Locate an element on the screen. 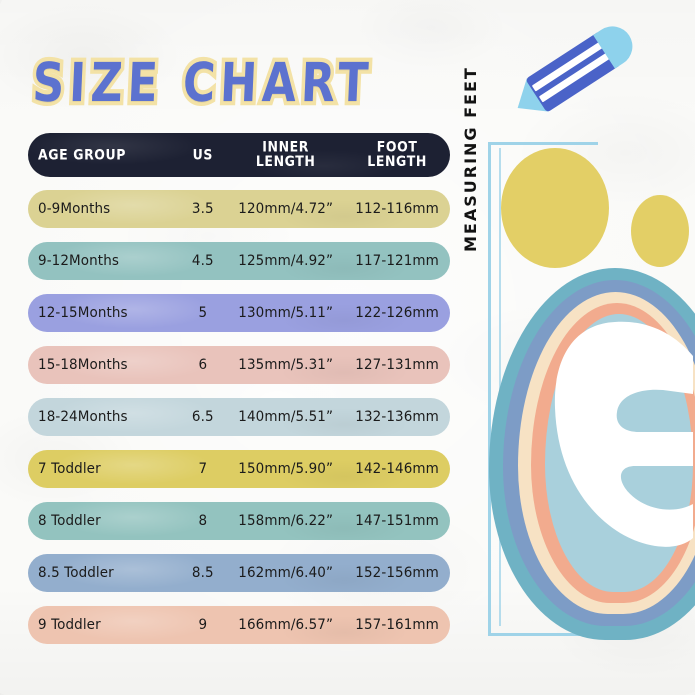 This screenshot has height=695, width=695. cell-age-group: 15-18Months is located at coordinates (83, 365).